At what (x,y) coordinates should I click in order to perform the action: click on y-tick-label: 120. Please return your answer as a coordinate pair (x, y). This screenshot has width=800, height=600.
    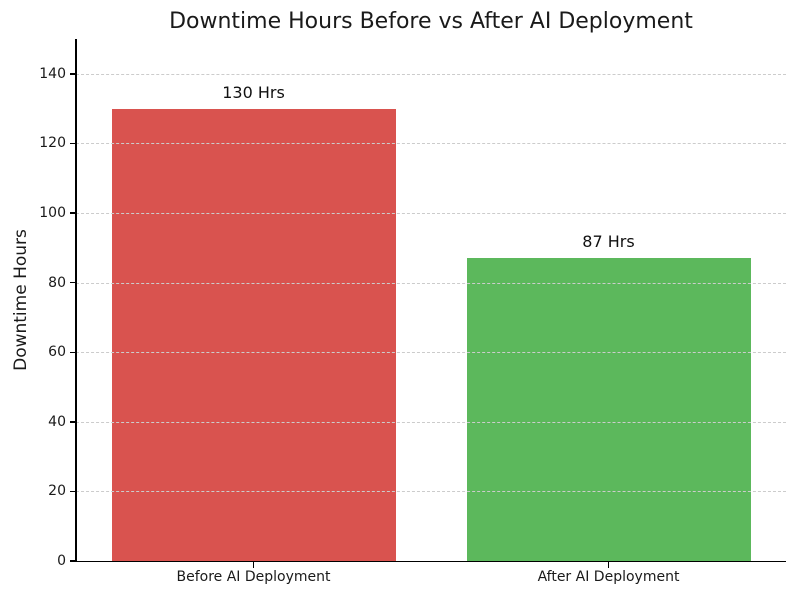
    Looking at the image, I should click on (52, 143).